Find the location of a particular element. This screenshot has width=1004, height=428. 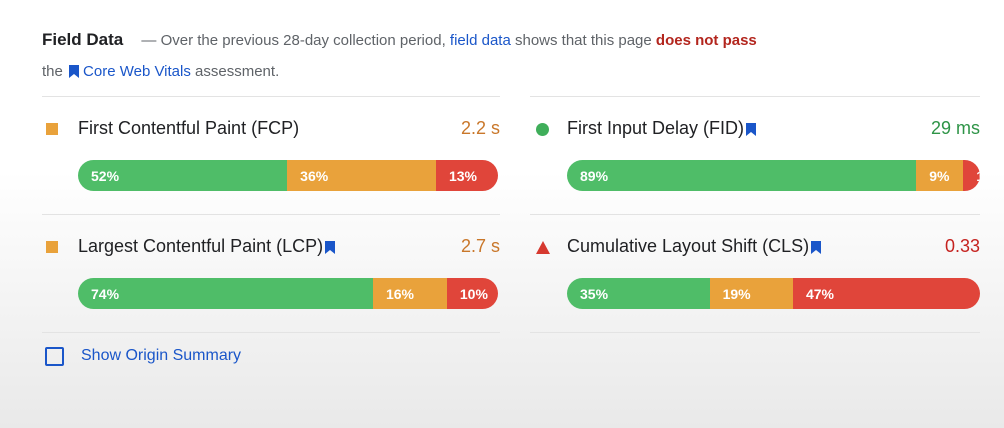

metric-label: Cumulative Layout Shift (CLS) is located at coordinates (696, 246).